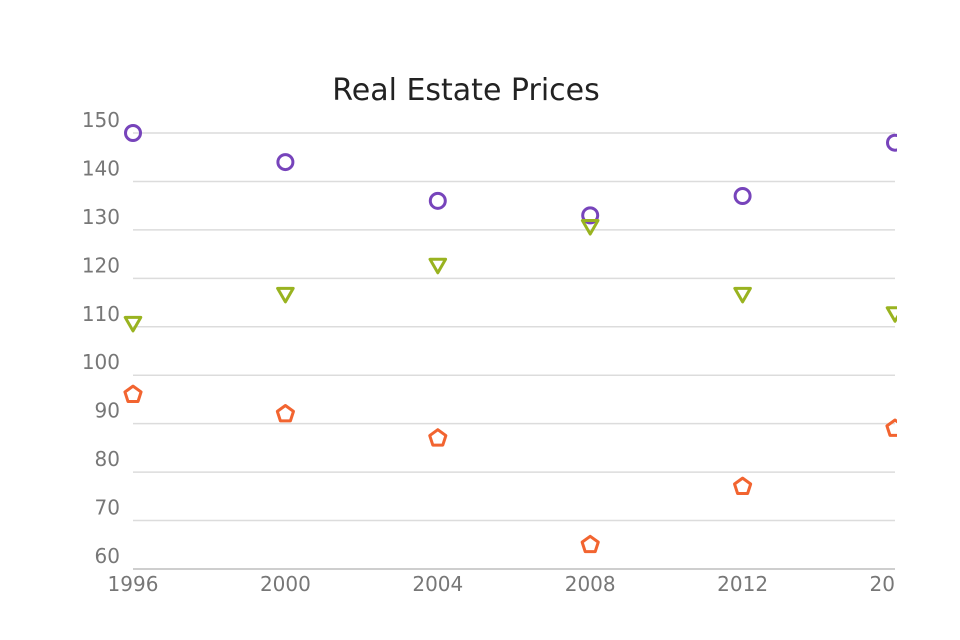 The height and width of the screenshot is (640, 960). Describe the element at coordinates (285, 584) in the screenshot. I see `x-tick-label: 2000` at that location.